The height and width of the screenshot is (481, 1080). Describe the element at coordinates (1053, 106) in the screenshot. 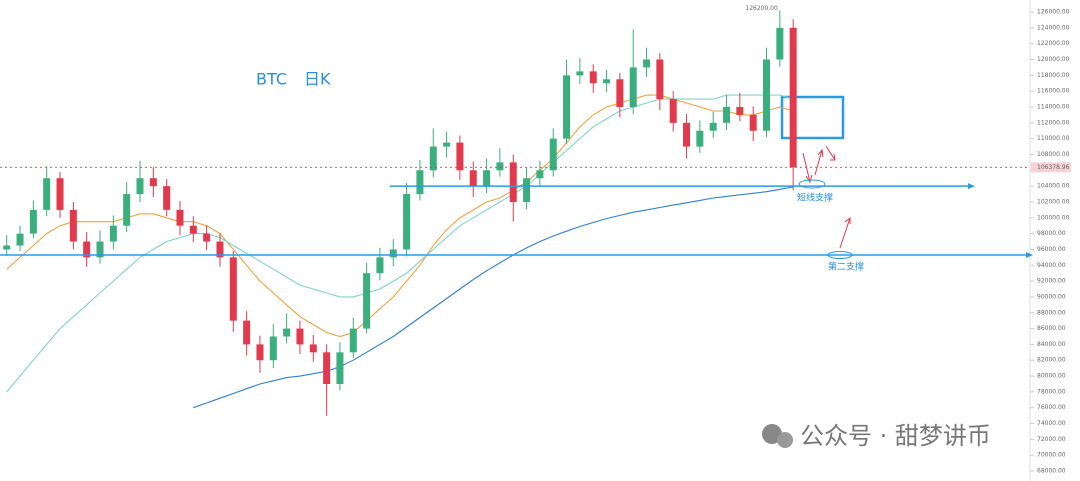

I see `y-tick-label: 114000.00` at that location.